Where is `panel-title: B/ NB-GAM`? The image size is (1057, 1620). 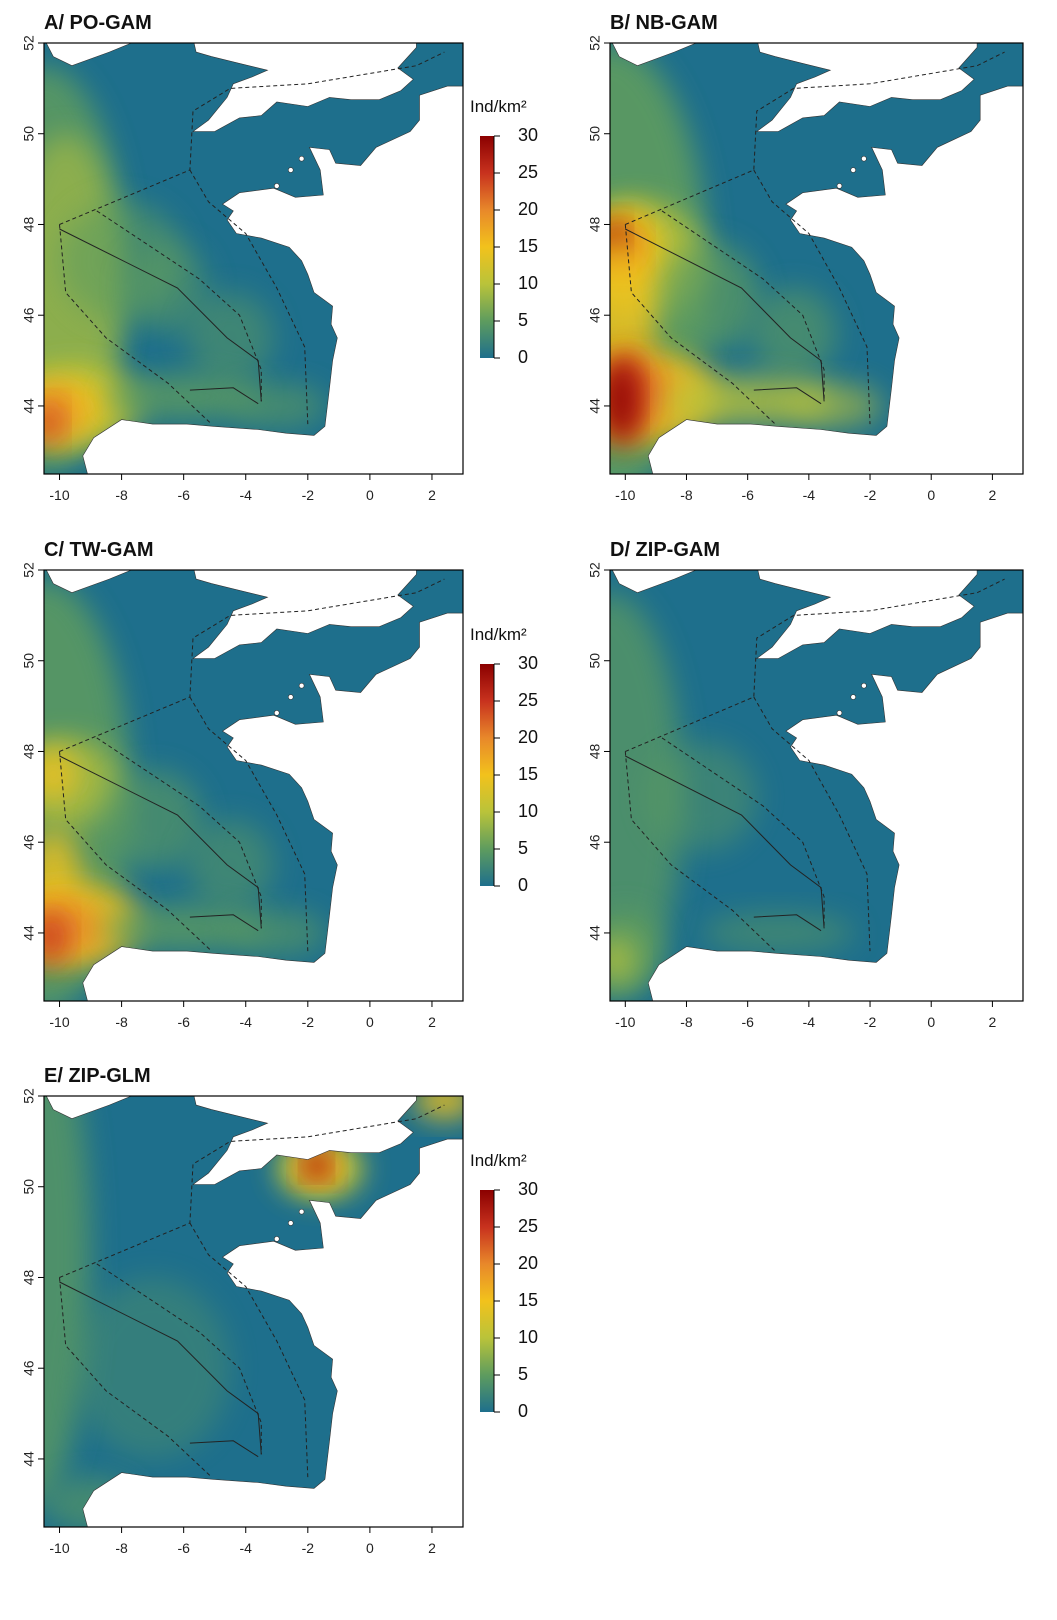
panel-title: B/ NB-GAM is located at coordinates (664, 23).